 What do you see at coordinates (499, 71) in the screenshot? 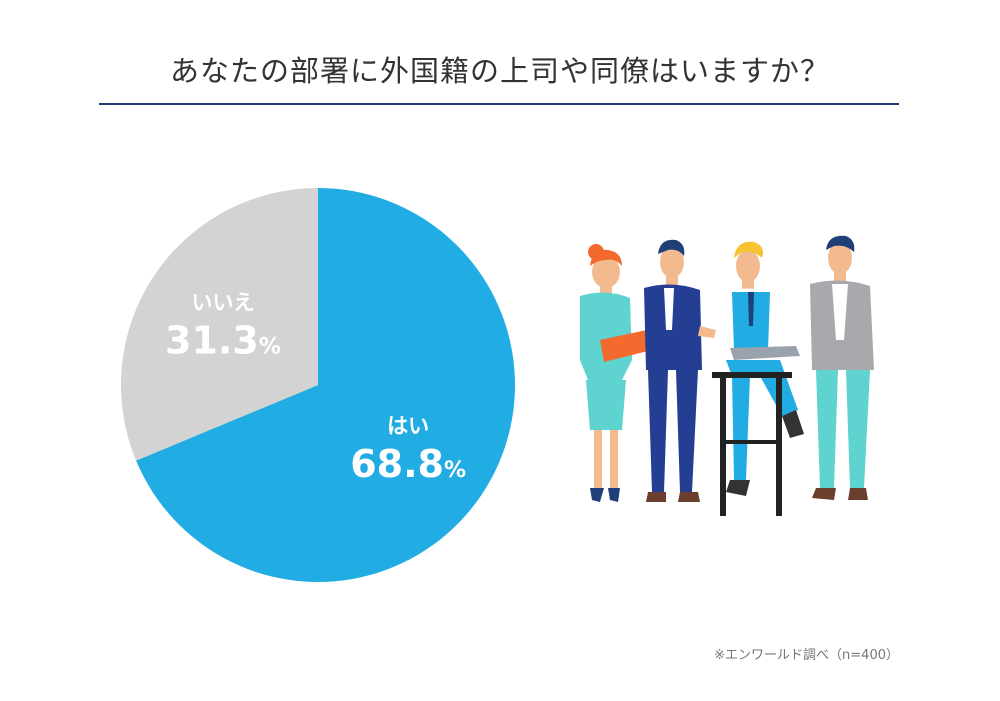
I see `chart-title: あなたの部署に外国籍の上司や同僚はいますか？` at bounding box center [499, 71].